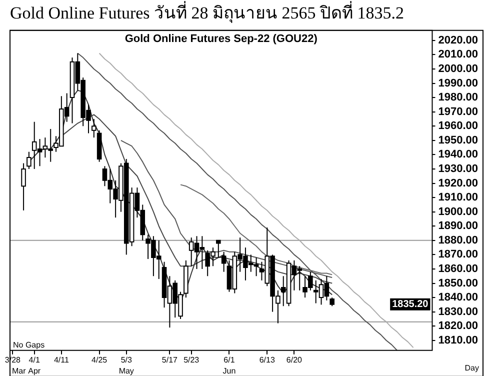  Describe the element at coordinates (458, 169) in the screenshot. I see `y-tick-label: 1930.00` at that location.